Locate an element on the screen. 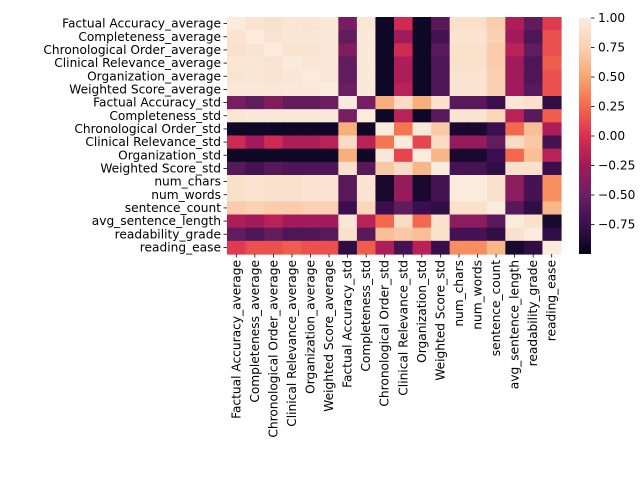  colorbar-tick-label: 0.50 is located at coordinates (611, 77).